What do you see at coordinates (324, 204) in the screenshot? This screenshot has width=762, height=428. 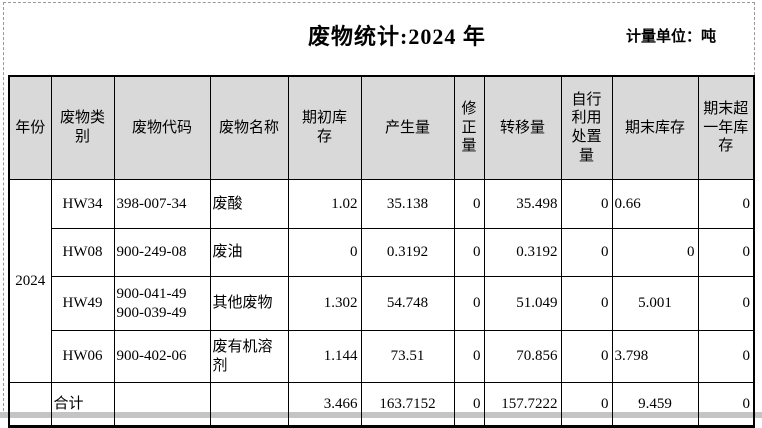 I see `row1-opening-cell: 1.02` at bounding box center [324, 204].